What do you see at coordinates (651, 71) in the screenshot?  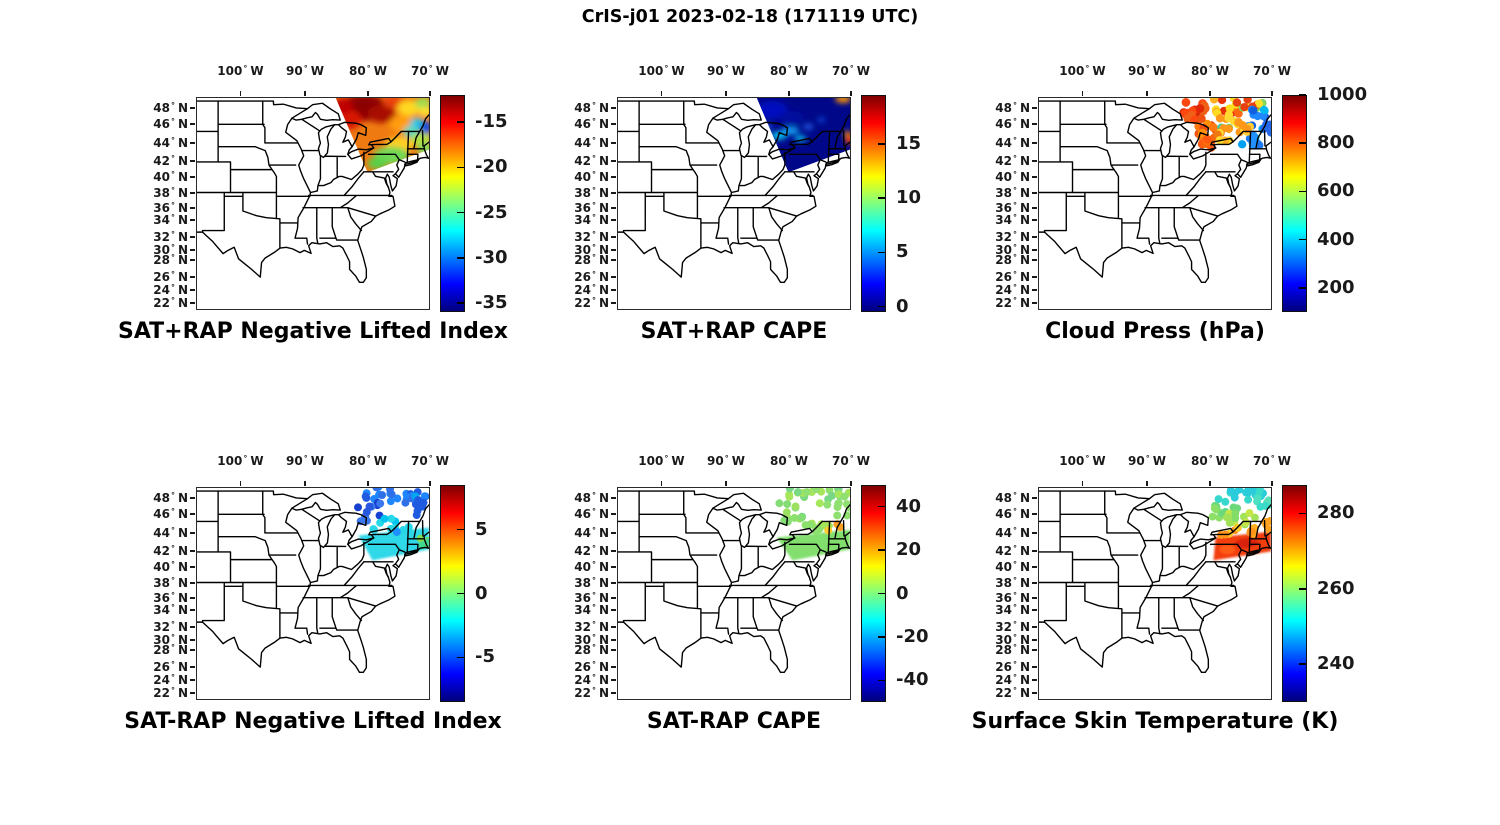 I see `x-tick-value: 100` at bounding box center [651, 71].